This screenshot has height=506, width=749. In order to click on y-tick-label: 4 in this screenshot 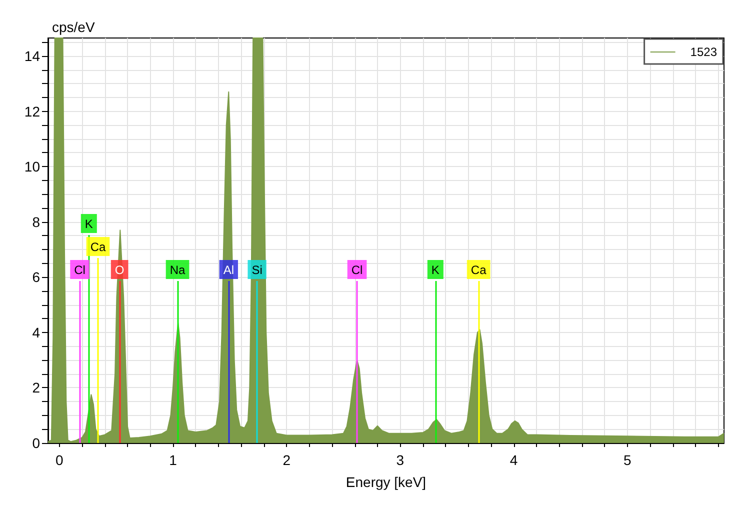, I will do `click(36, 332)`.